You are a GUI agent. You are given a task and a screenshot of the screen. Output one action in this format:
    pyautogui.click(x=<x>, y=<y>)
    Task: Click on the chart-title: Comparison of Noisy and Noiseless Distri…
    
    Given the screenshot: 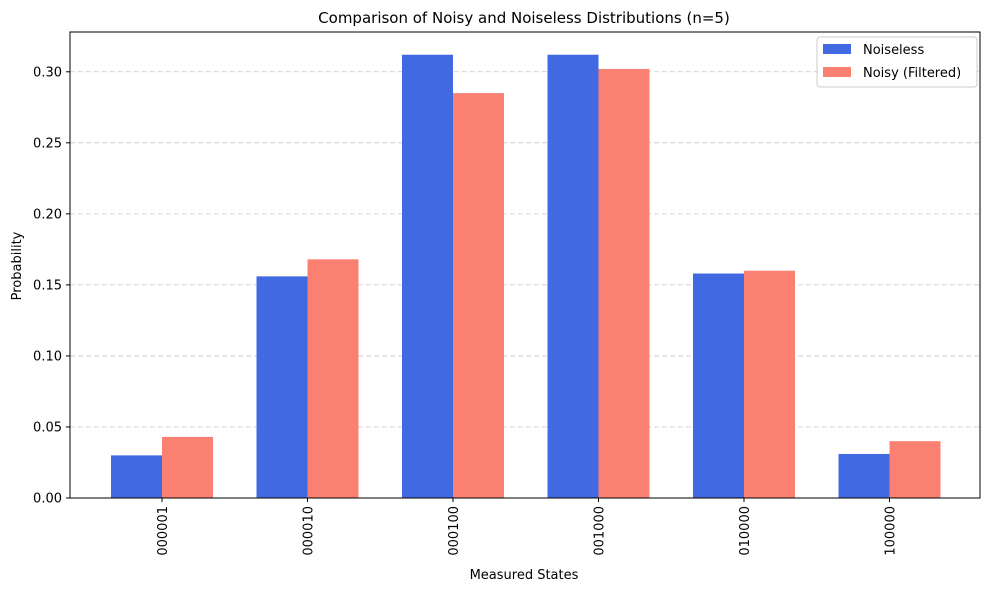 What is the action you would take?
    pyautogui.click(x=524, y=18)
    